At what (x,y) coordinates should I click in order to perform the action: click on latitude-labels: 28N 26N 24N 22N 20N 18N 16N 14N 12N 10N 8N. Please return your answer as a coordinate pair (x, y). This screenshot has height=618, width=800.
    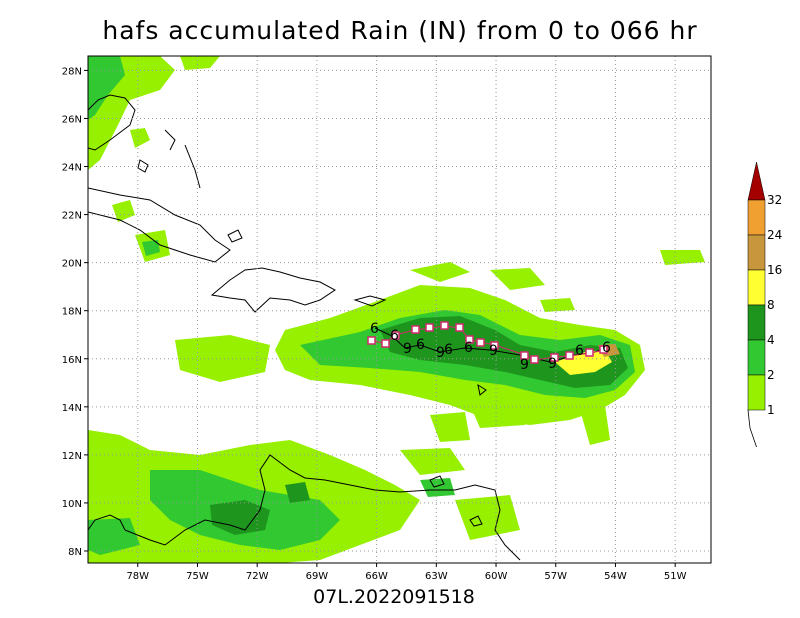
    Looking at the image, I should click on (75, 312).